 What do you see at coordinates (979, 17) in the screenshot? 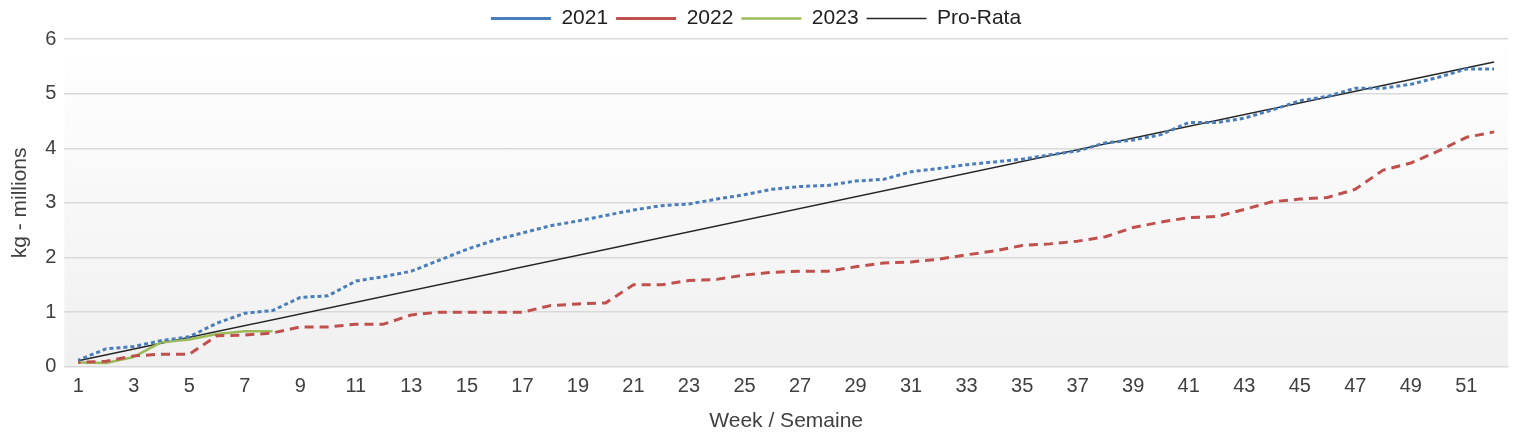
I see `legend-label: Pro-Rata` at bounding box center [979, 17].